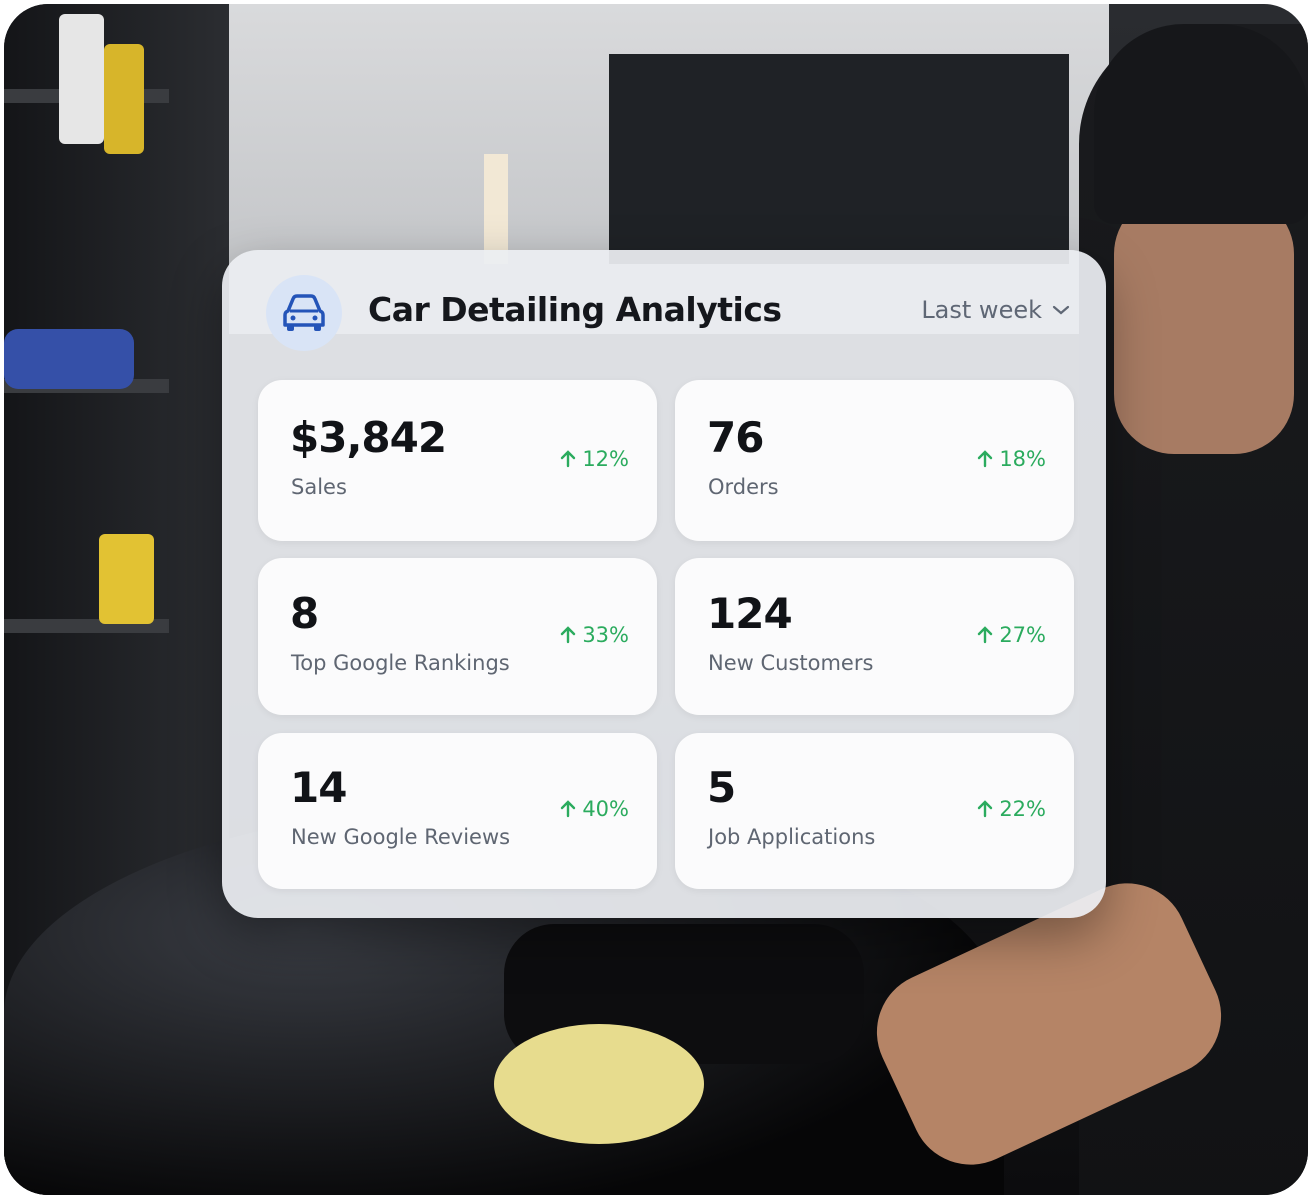 The height and width of the screenshot is (1199, 1312). Describe the element at coordinates (1061, 310) in the screenshot. I see `chevron` at that location.